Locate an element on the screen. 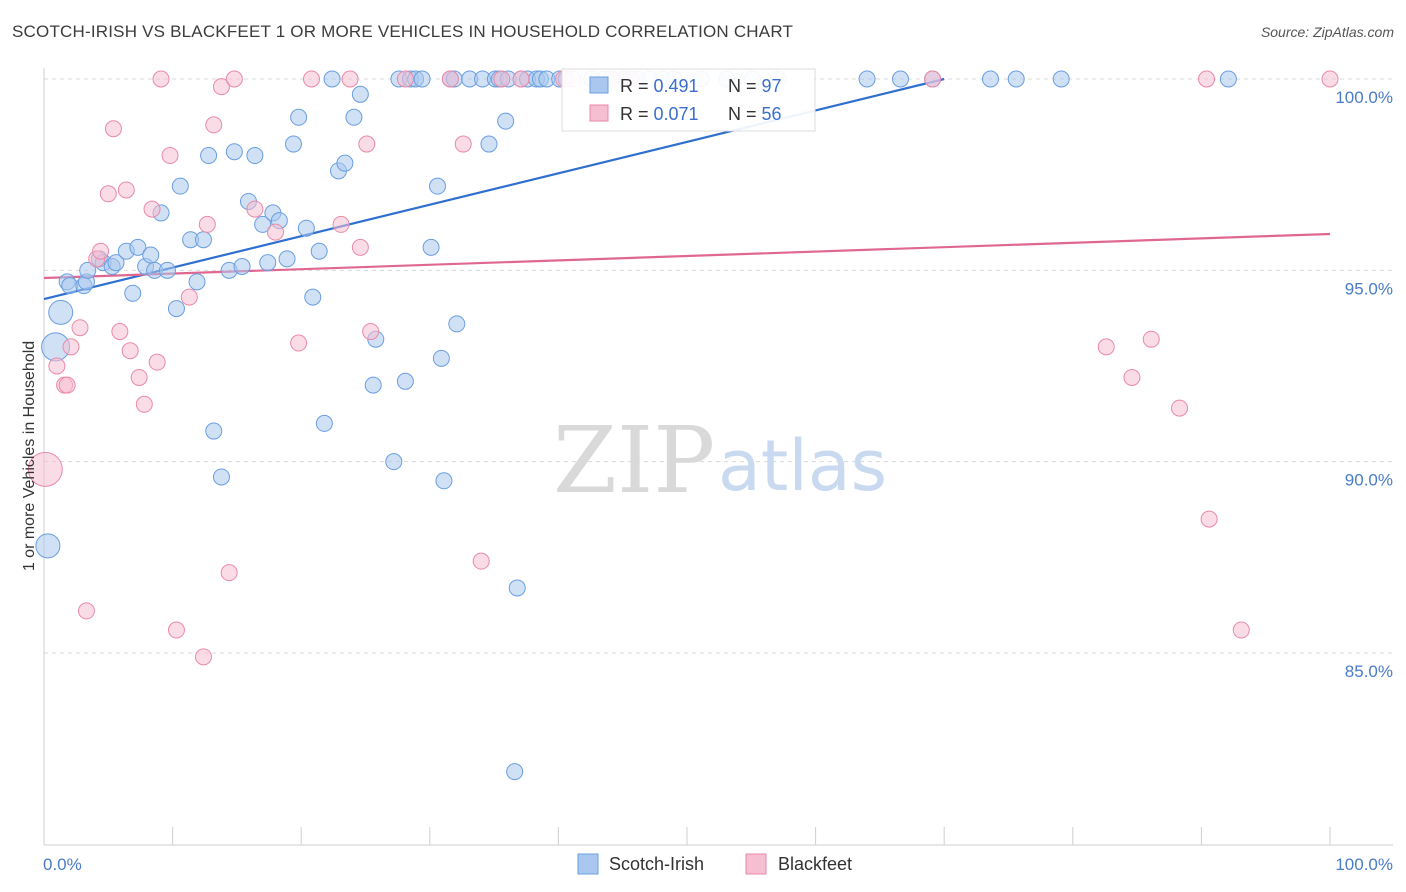  stats-n-value-2: 56 is located at coordinates (772, 114).